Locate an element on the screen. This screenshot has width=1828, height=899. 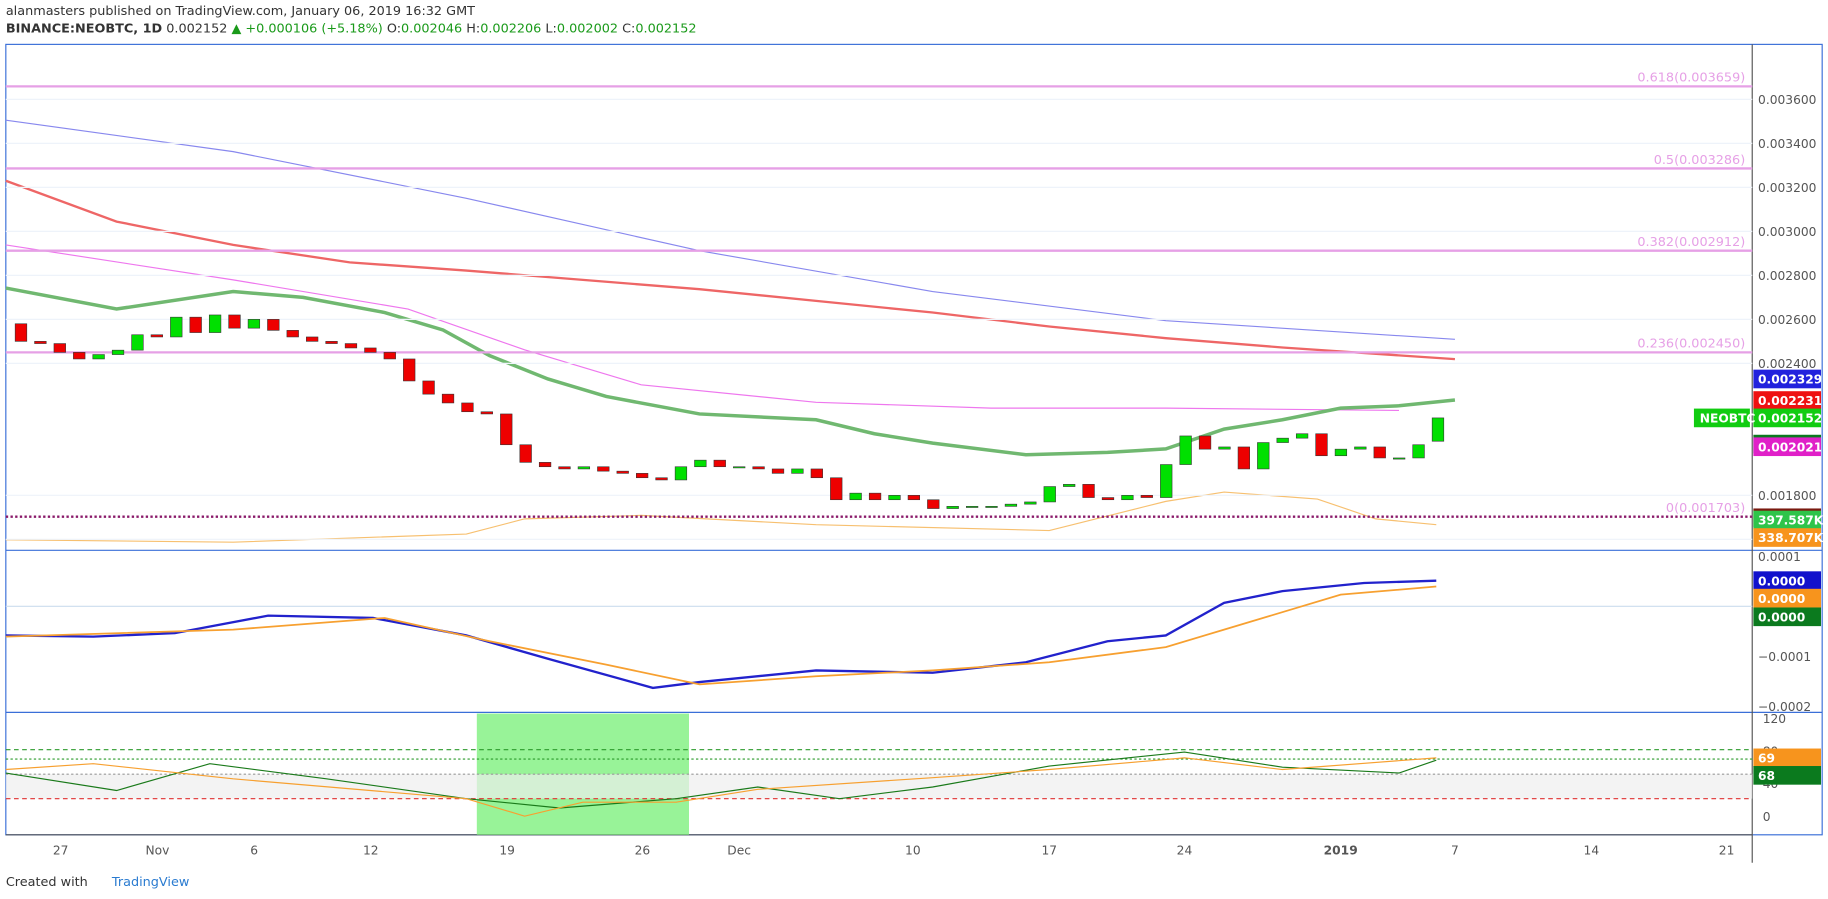
c-label: C: is located at coordinates (628, 29).